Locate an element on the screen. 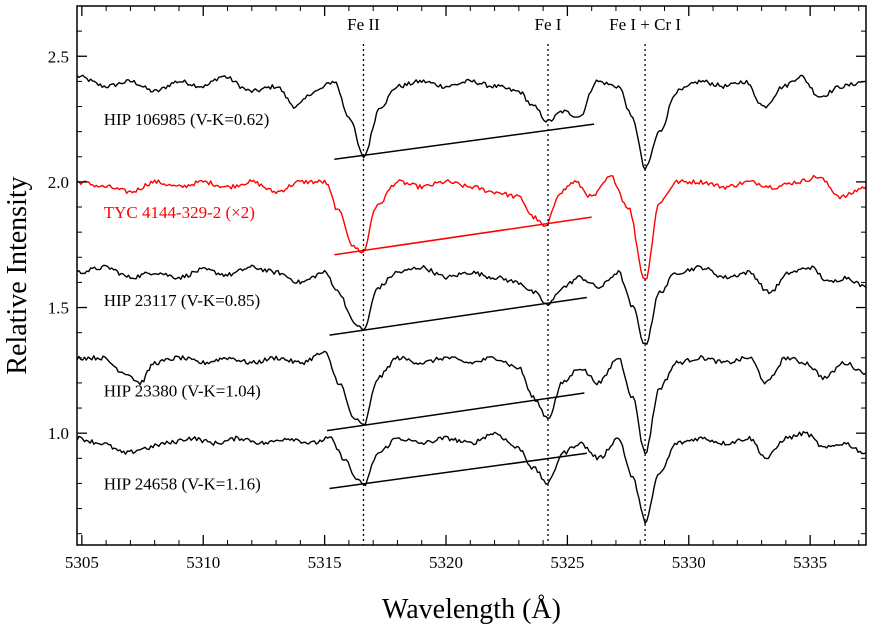  x-tick-label: 5320 is located at coordinates (446, 562).